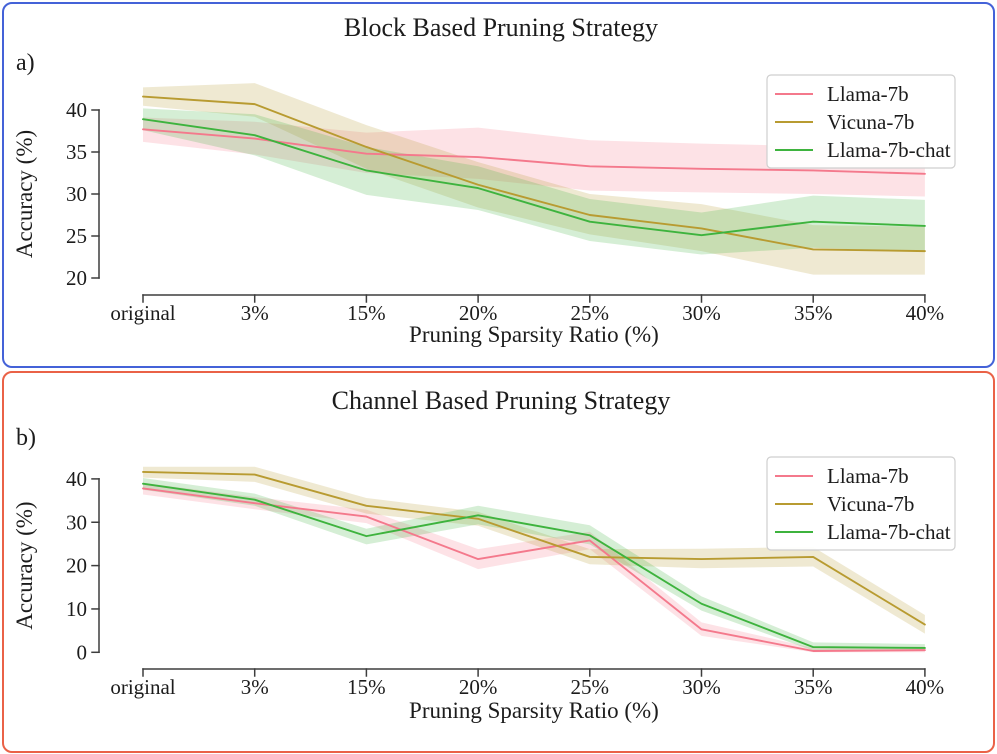  Describe the element at coordinates (25, 63) in the screenshot. I see `panel-label-a: a)` at that location.